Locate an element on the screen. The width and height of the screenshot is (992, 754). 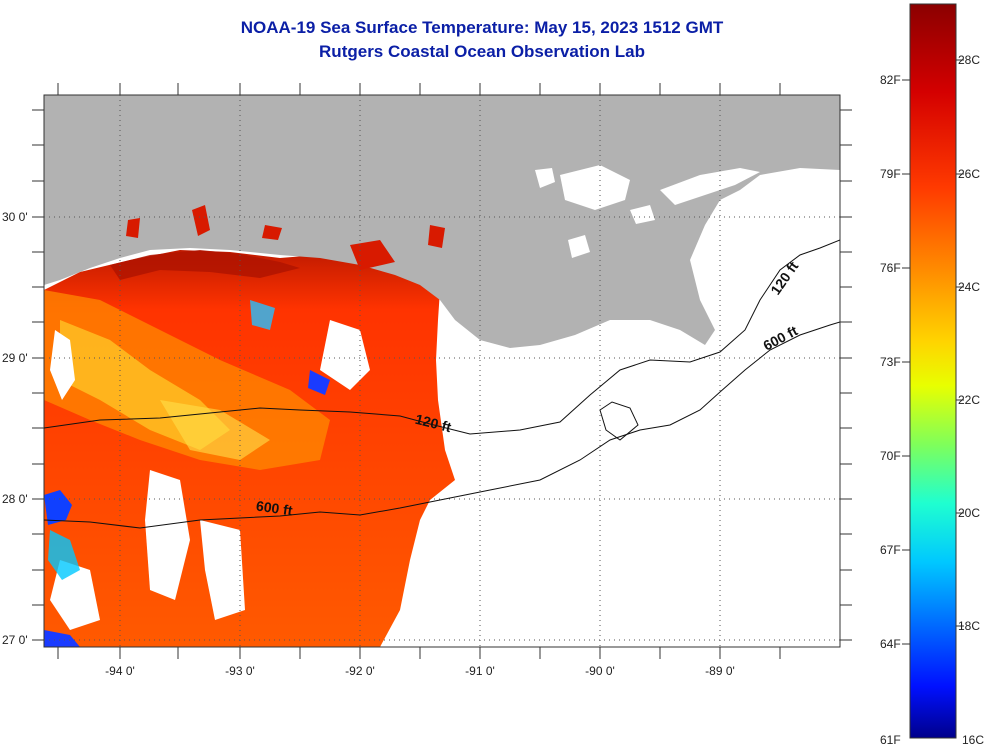
colorbar-c-20: 20C is located at coordinates (969, 513).